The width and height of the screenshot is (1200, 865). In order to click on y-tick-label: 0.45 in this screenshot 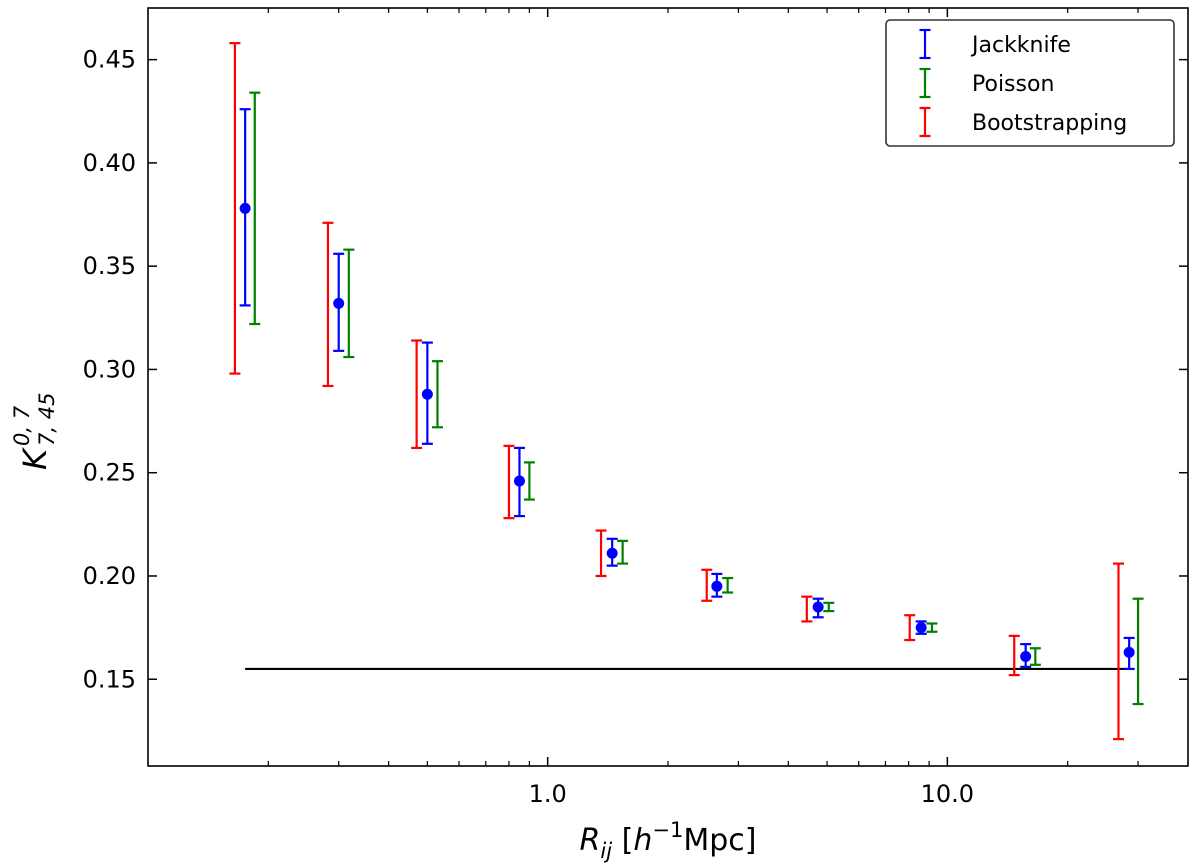, I will do `click(109, 60)`.